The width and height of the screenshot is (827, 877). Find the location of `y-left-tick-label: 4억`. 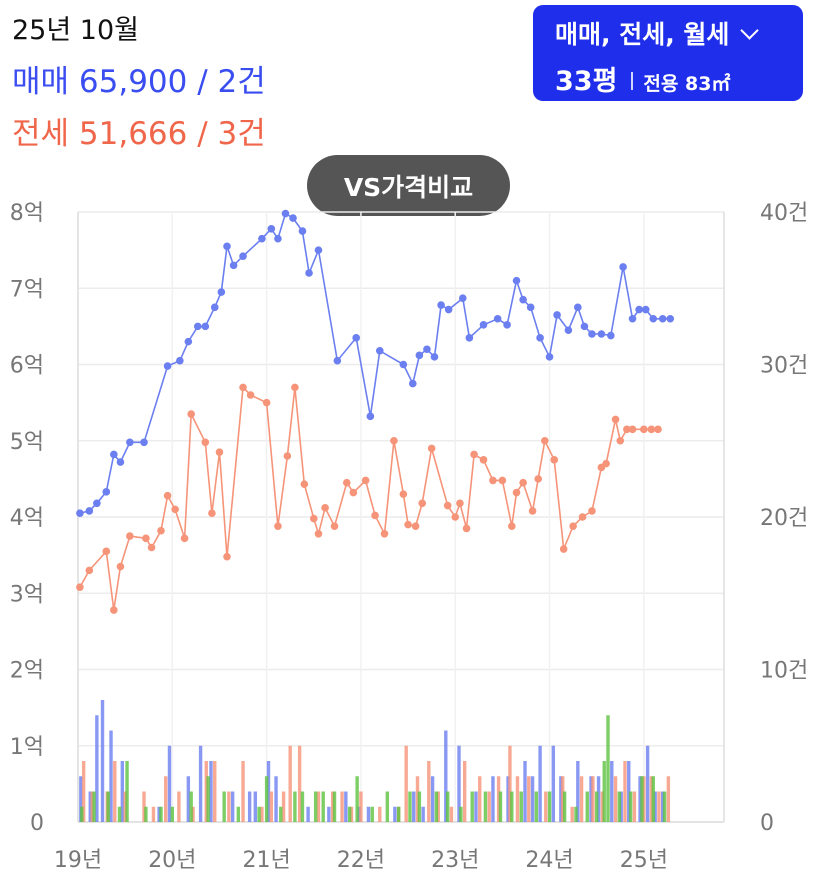

y-left-tick-label: 4억 is located at coordinates (27, 518).